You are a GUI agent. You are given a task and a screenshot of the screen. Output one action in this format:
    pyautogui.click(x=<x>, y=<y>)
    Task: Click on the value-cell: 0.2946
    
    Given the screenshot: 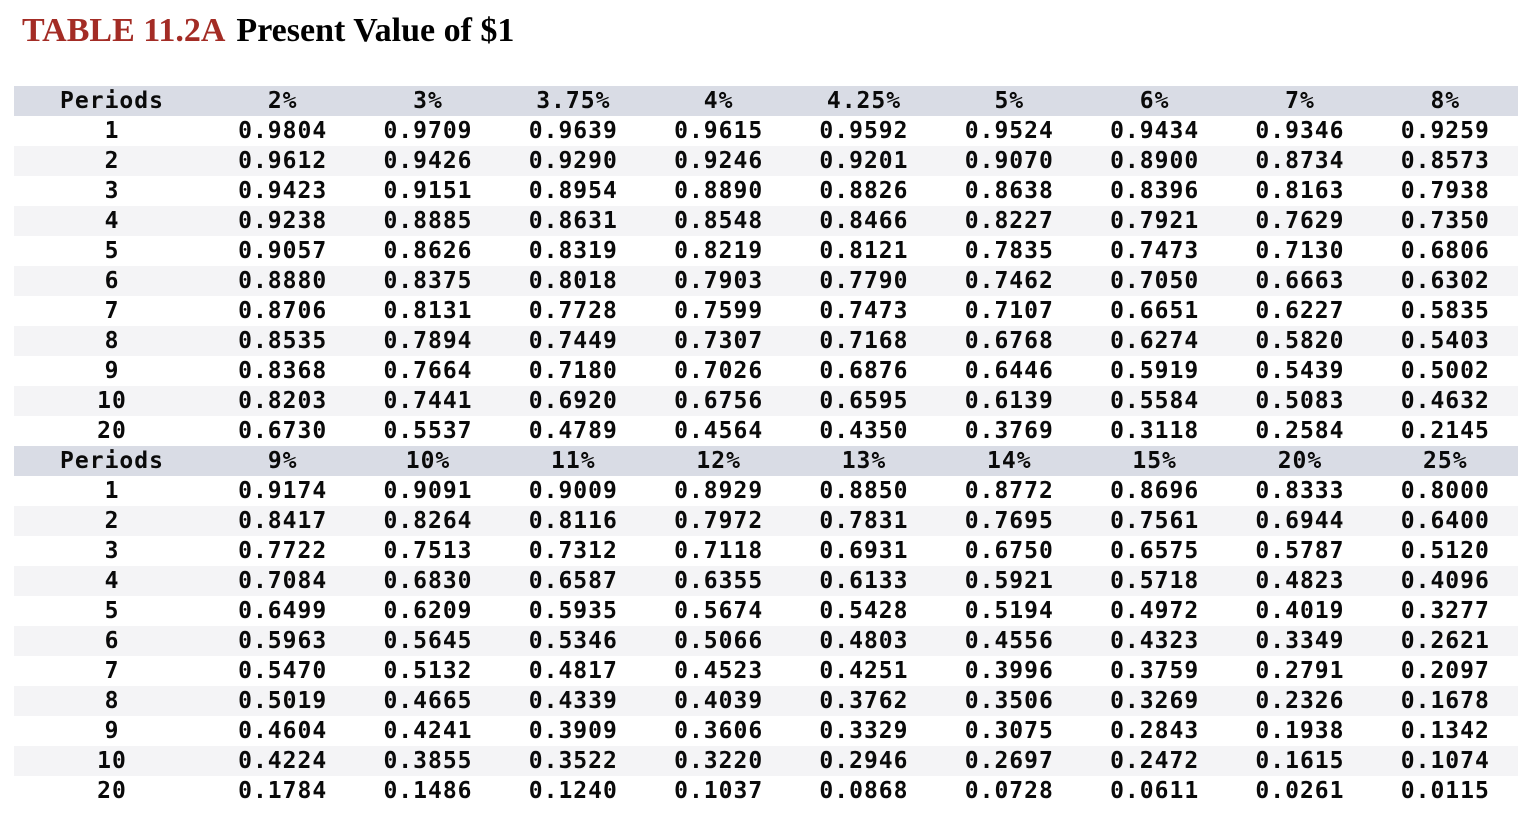 What is the action you would take?
    pyautogui.click(x=864, y=761)
    